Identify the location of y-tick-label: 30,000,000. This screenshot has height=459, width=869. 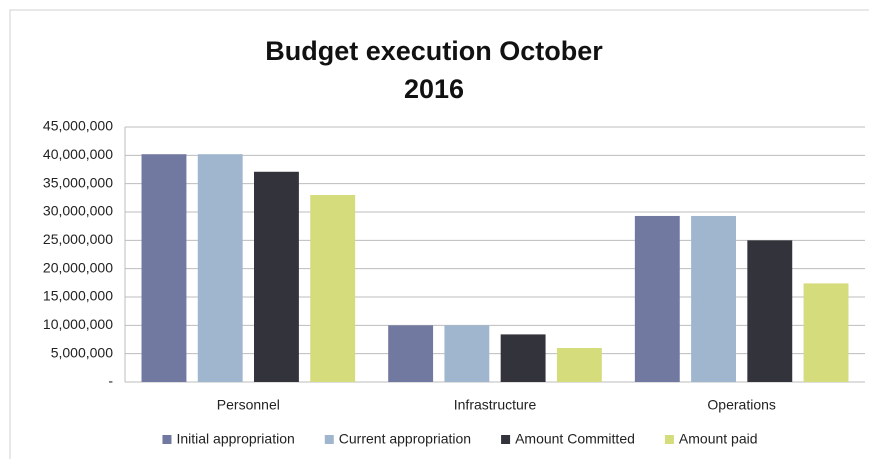
(78, 211).